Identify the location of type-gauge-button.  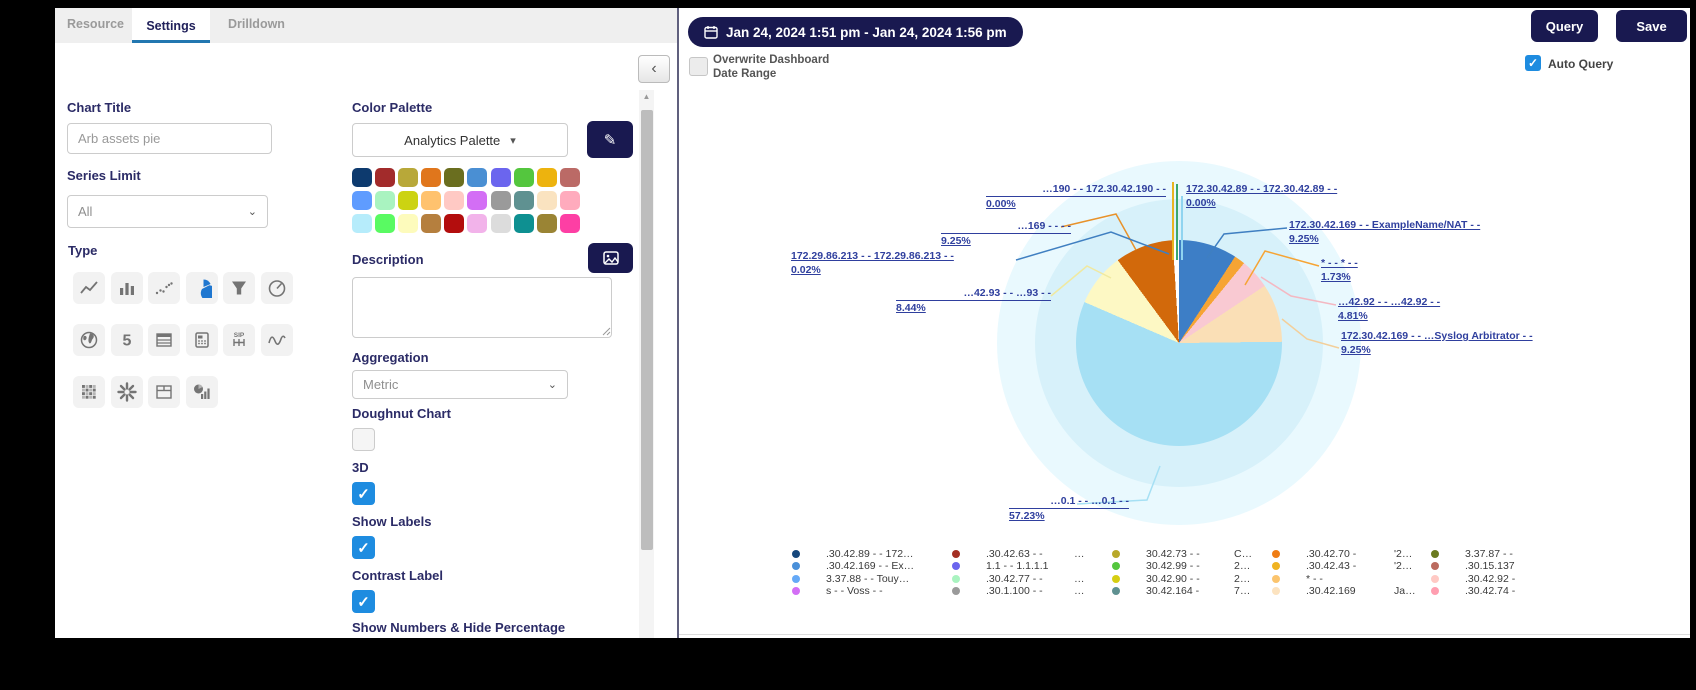
(276, 288).